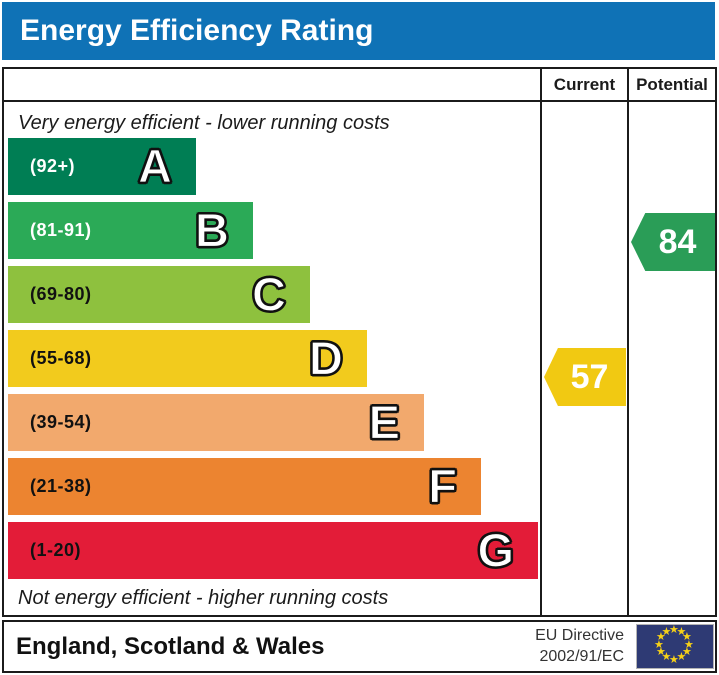 The image size is (719, 675). Describe the element at coordinates (211, 230) in the screenshot. I see `band-b-letter: B` at that location.